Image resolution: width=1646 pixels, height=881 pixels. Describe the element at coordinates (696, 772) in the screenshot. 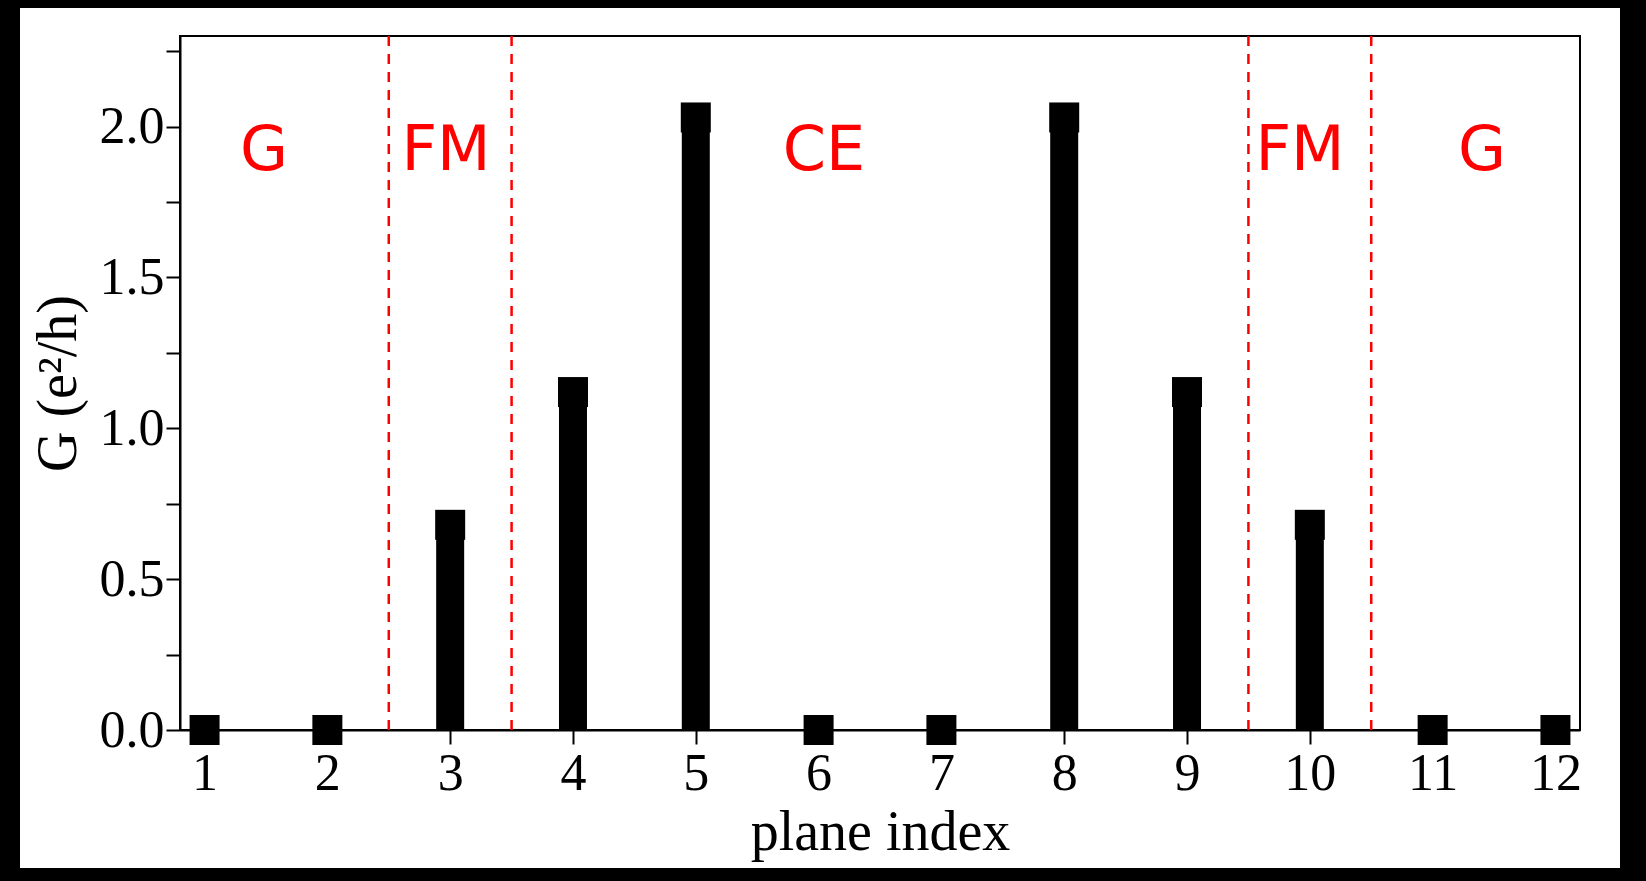

I see `x-tick-label: 5` at that location.